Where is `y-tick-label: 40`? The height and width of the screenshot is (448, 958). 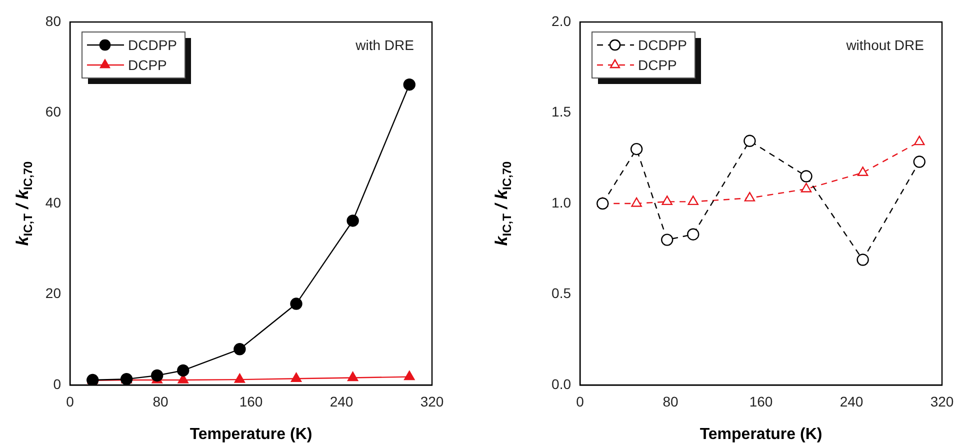 y-tick-label: 40 is located at coordinates (53, 202).